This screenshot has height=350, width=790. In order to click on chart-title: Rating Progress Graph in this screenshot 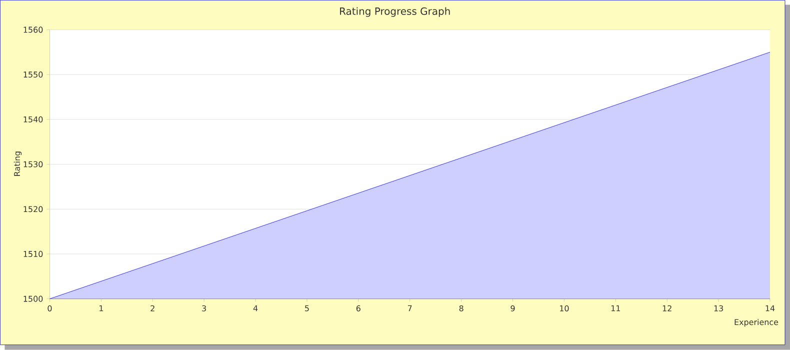, I will do `click(395, 12)`.